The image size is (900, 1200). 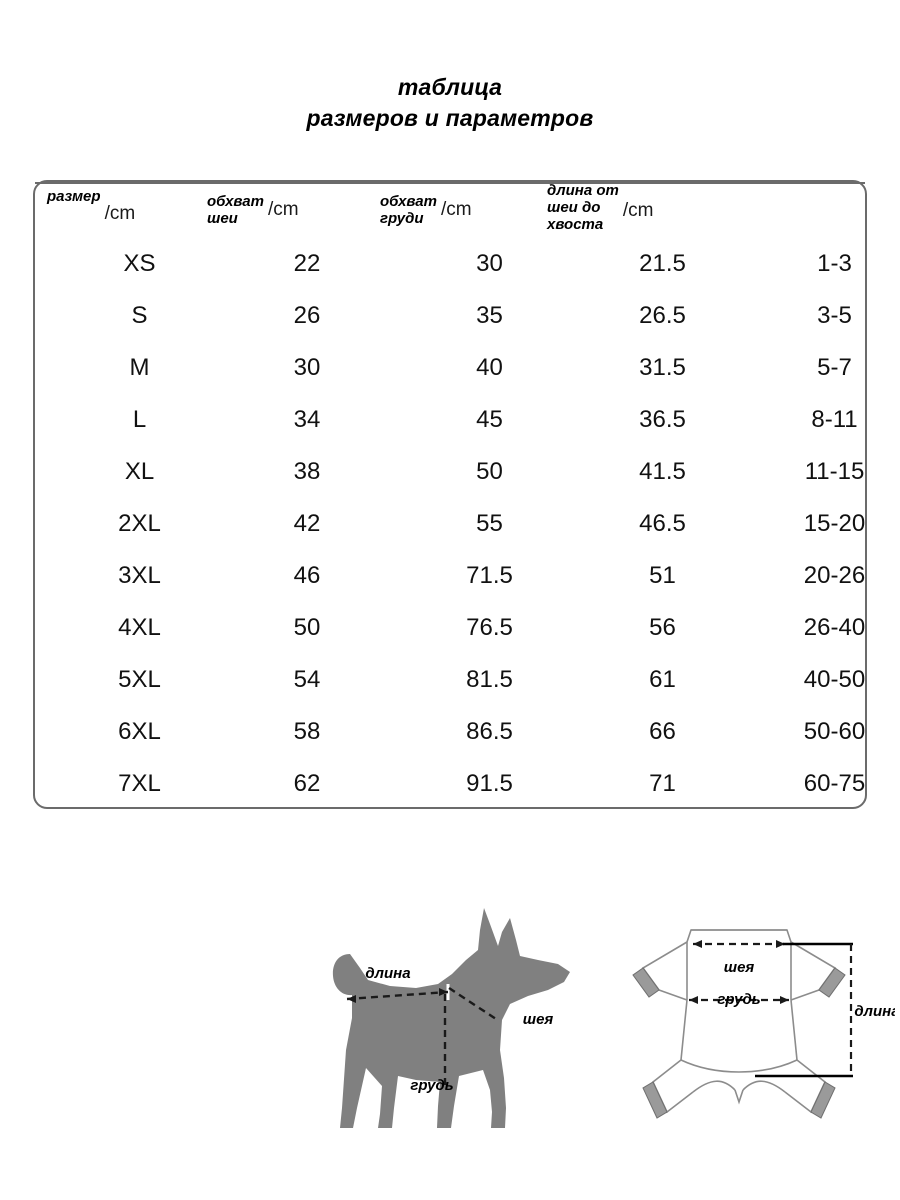 I want to click on cell-weight: 5-7, so click(x=834, y=367).